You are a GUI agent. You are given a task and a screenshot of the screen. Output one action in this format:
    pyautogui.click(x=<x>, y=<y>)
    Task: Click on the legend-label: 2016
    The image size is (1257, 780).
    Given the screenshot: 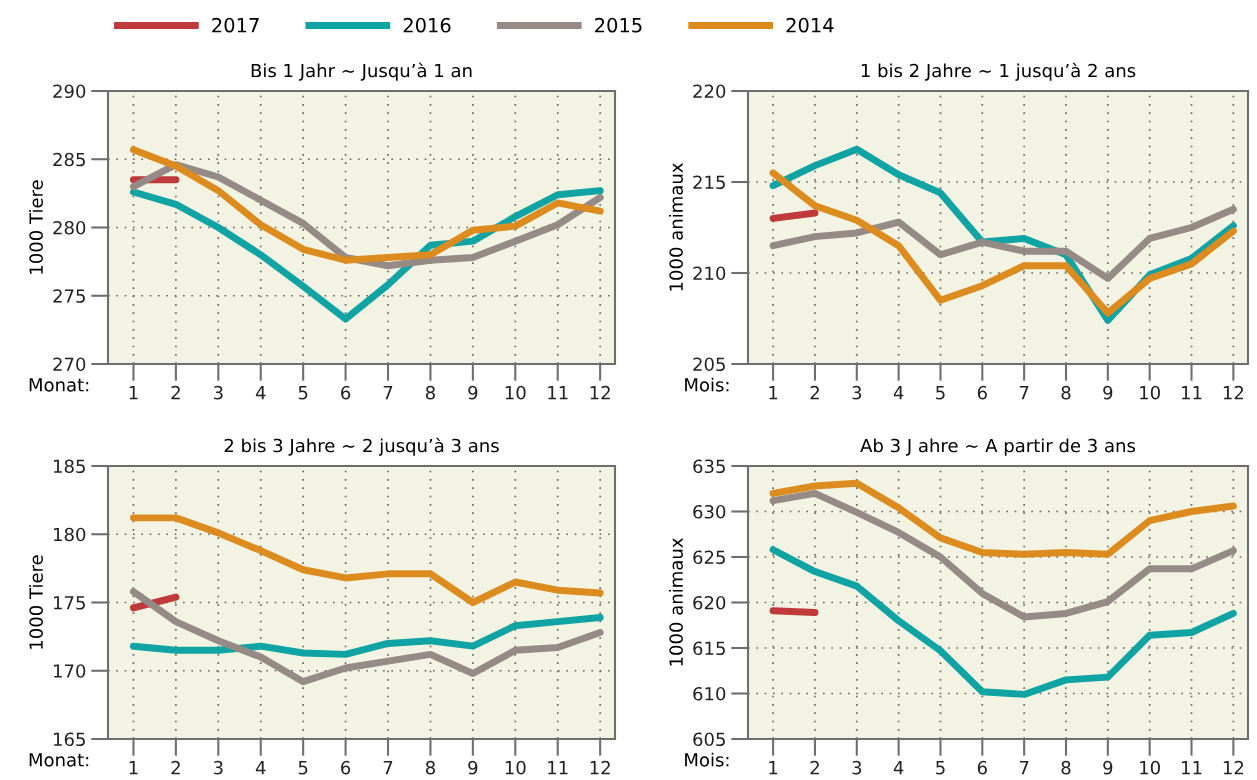 What is the action you would take?
    pyautogui.click(x=427, y=25)
    